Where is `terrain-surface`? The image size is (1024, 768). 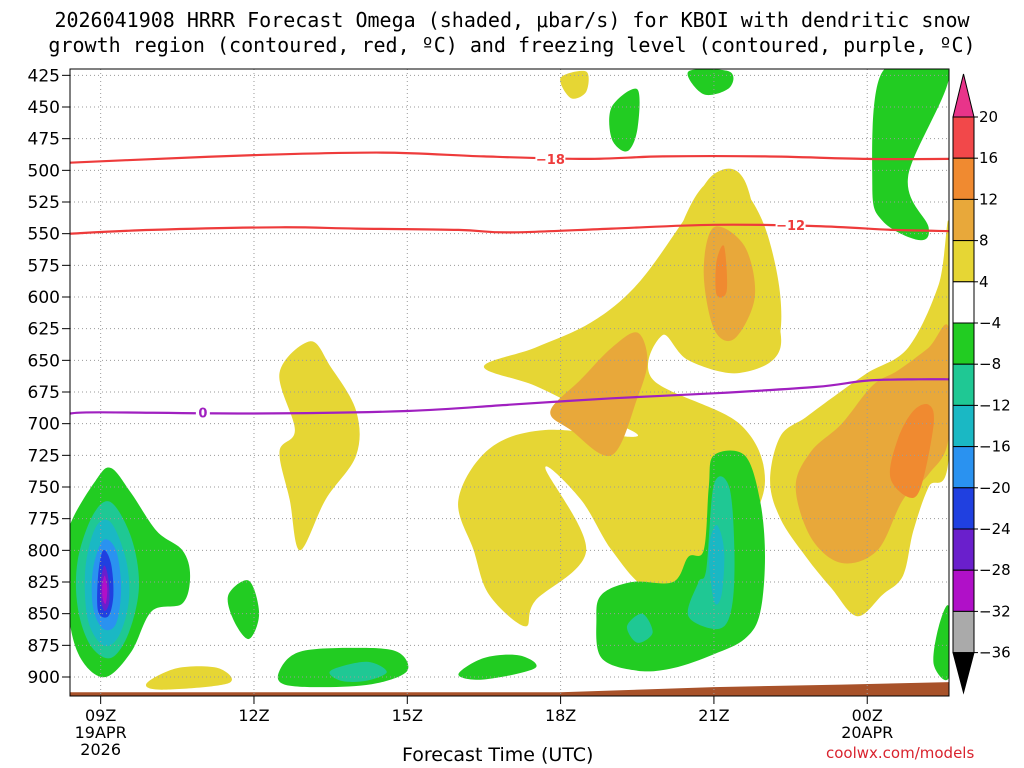
terrain-surface is located at coordinates (509, 689).